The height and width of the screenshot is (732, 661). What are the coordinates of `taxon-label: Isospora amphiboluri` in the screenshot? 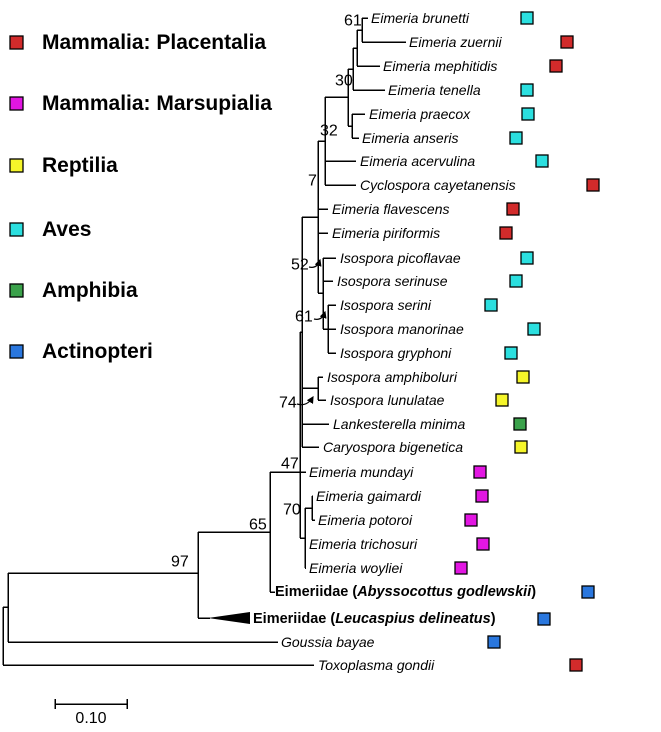 It's located at (392, 377).